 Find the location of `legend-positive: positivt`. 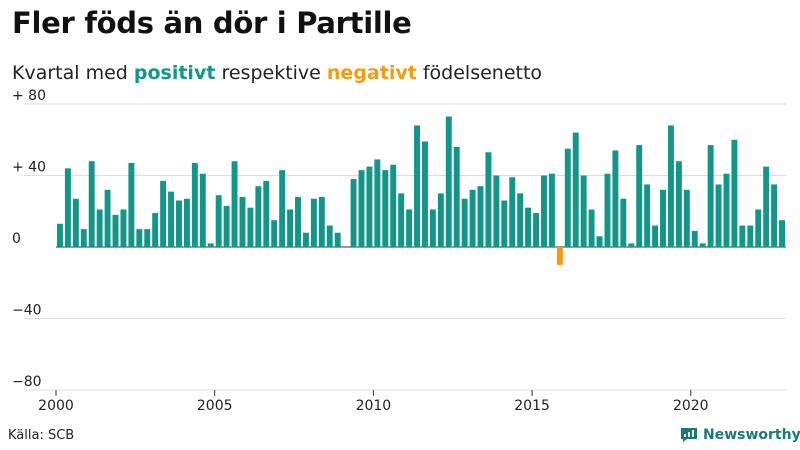

legend-positive: positivt is located at coordinates (174, 73).